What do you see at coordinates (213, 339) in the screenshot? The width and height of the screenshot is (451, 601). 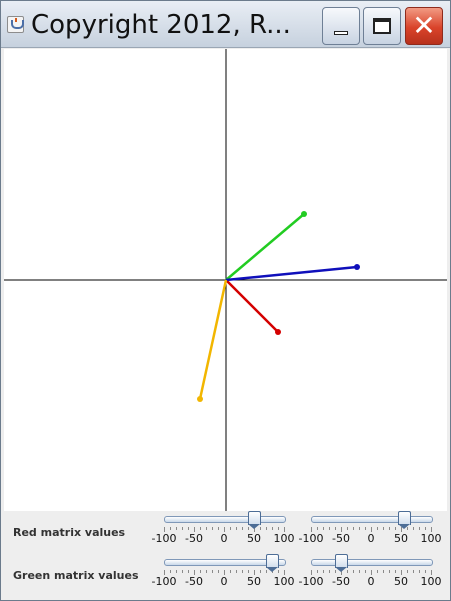 I see `orange-vector` at bounding box center [213, 339].